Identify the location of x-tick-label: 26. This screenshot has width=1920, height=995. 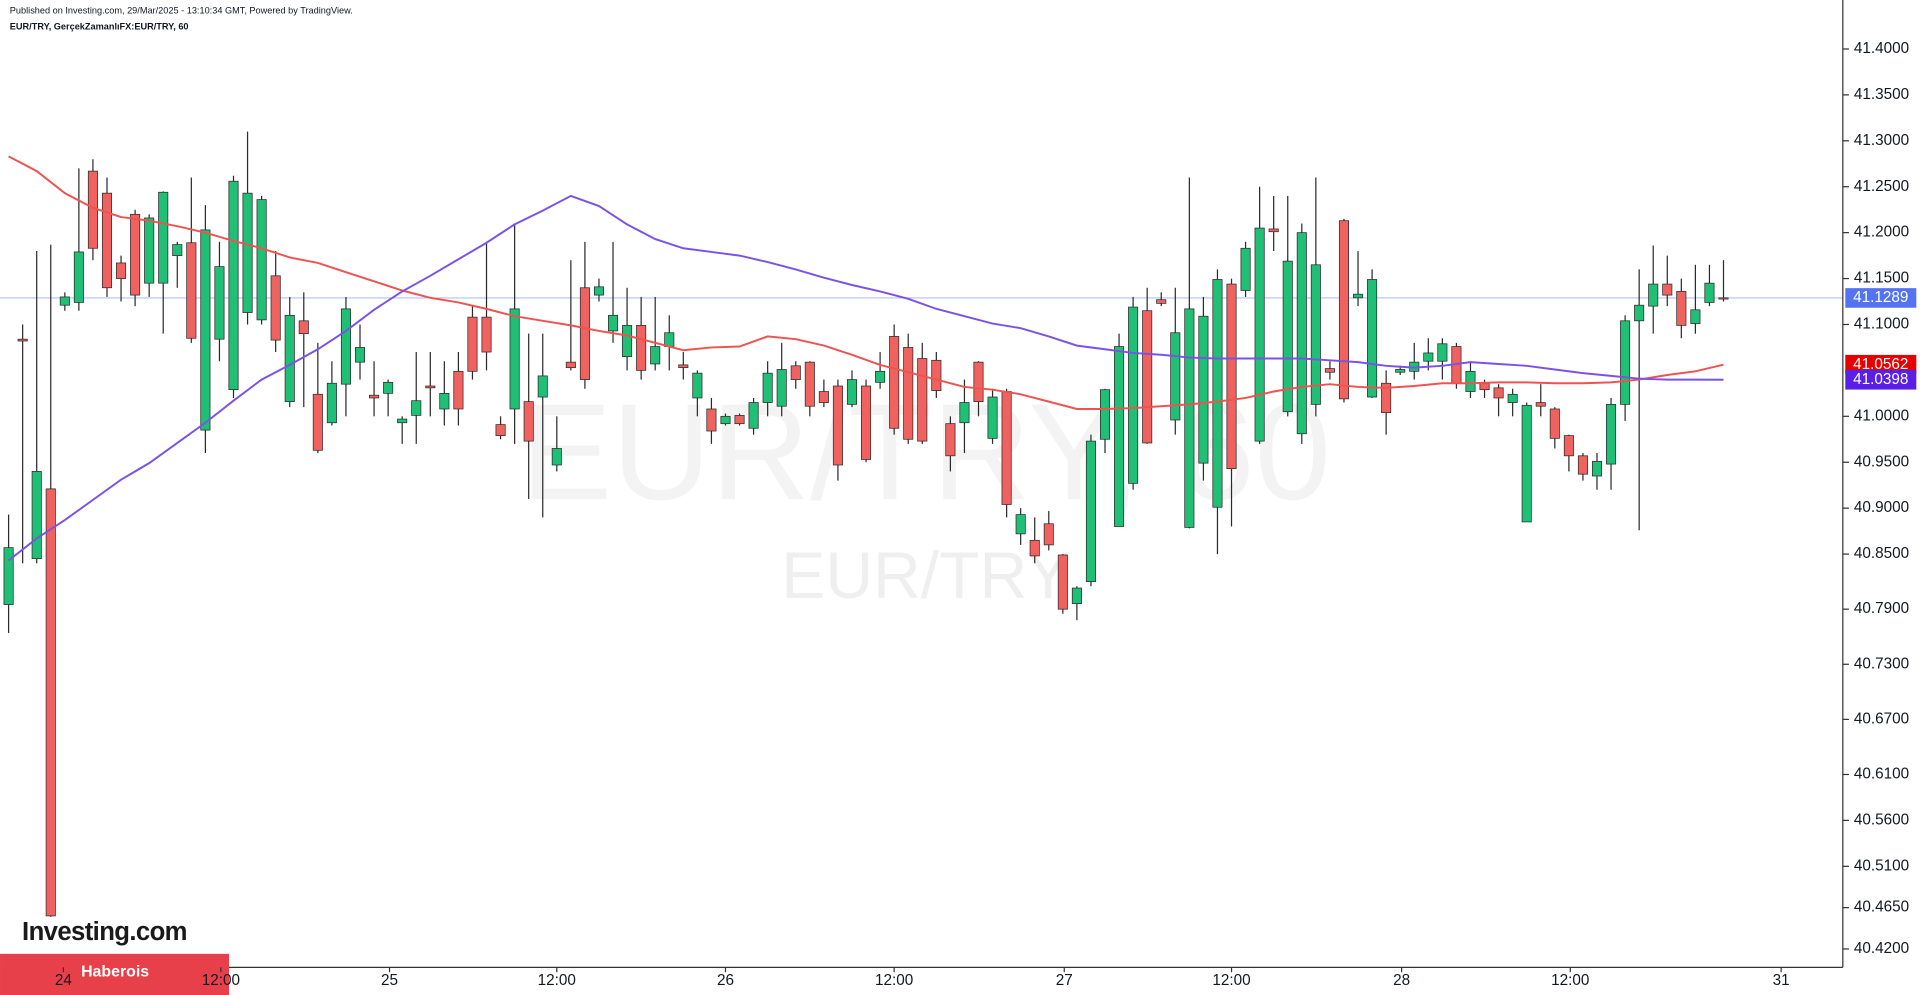
(725, 980).